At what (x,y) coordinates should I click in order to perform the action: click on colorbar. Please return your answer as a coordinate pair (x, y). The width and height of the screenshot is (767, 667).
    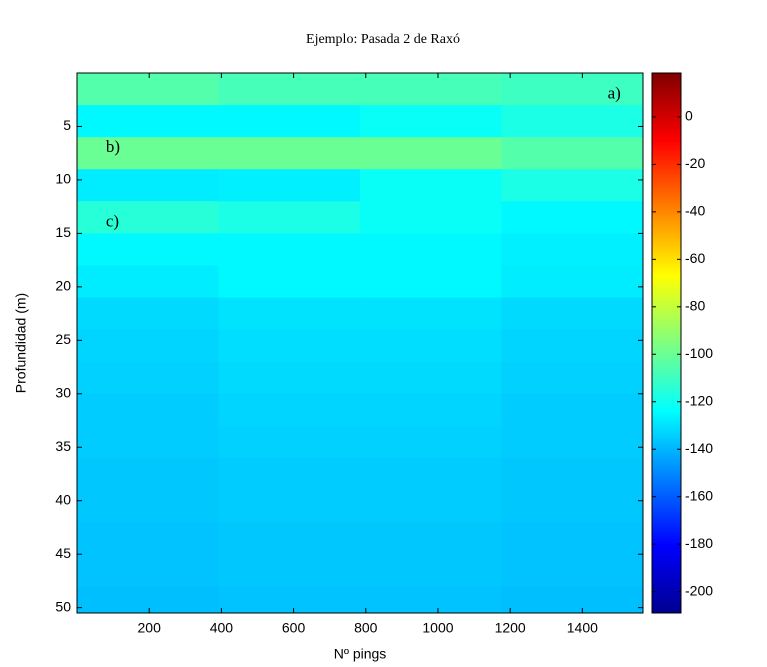
    Looking at the image, I should click on (666, 343).